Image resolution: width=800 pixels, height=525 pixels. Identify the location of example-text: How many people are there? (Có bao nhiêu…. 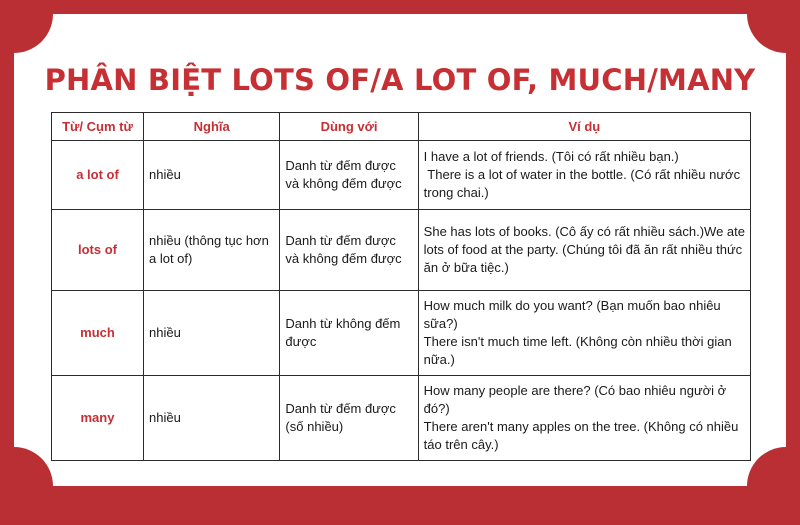
(575, 399).